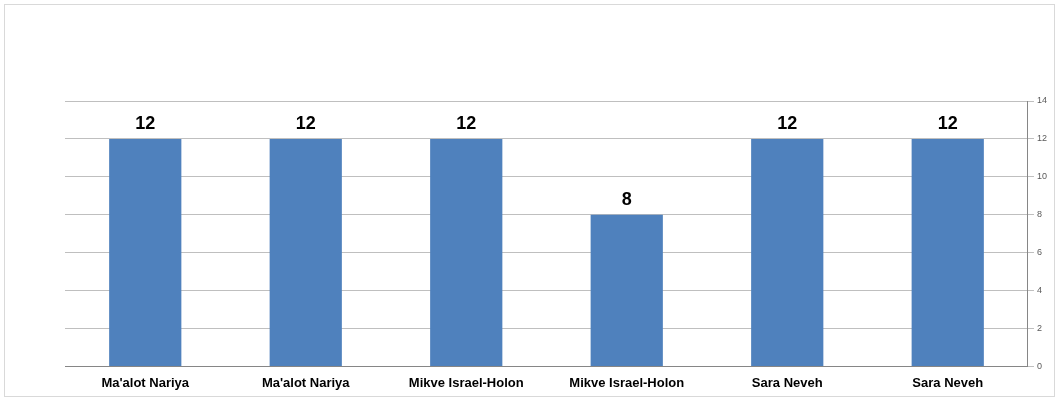 Image resolution: width=1059 pixels, height=401 pixels. What do you see at coordinates (1039, 290) in the screenshot?
I see `y-tick-label: 4` at bounding box center [1039, 290].